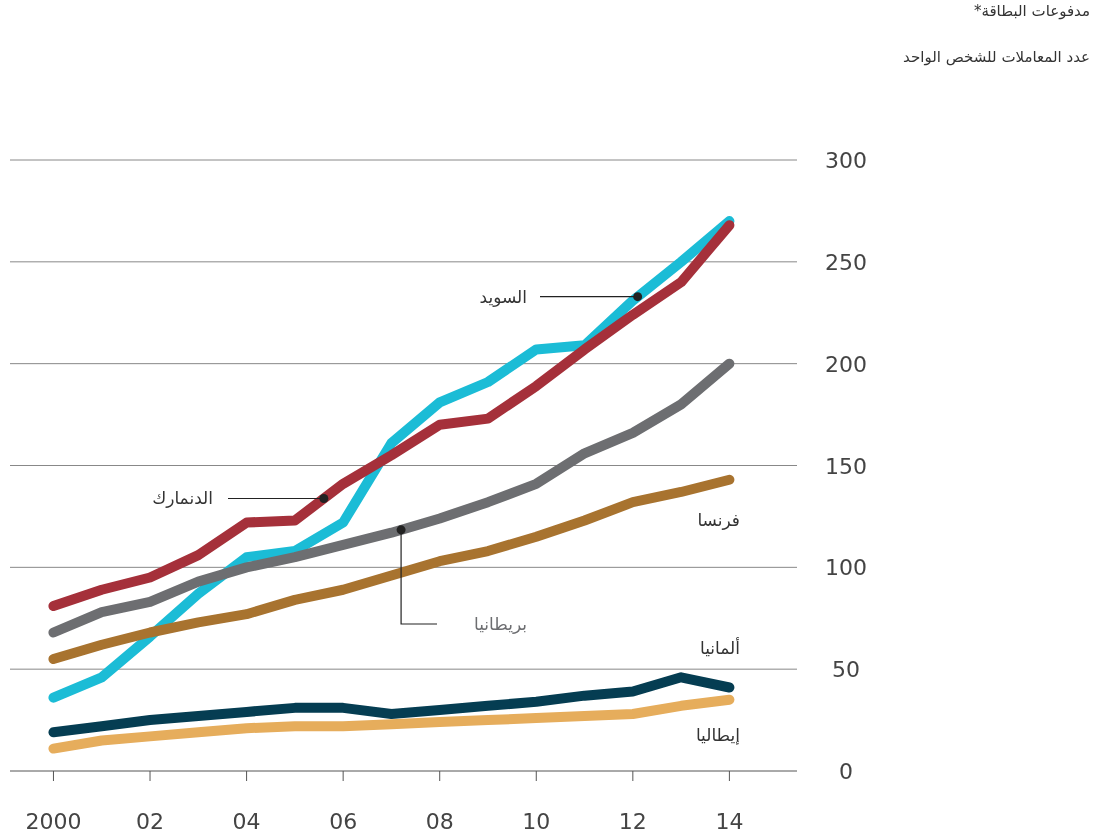 This screenshot has height=835, width=1106. What do you see at coordinates (536, 821) in the screenshot?
I see `xtick: 10` at bounding box center [536, 821].